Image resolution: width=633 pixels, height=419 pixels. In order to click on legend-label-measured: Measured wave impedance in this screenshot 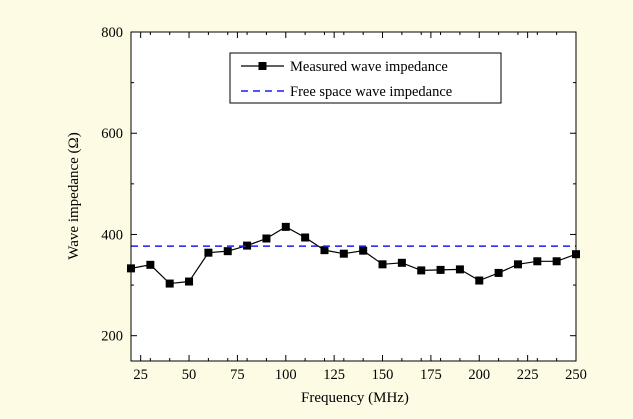, I will do `click(369, 67)`.